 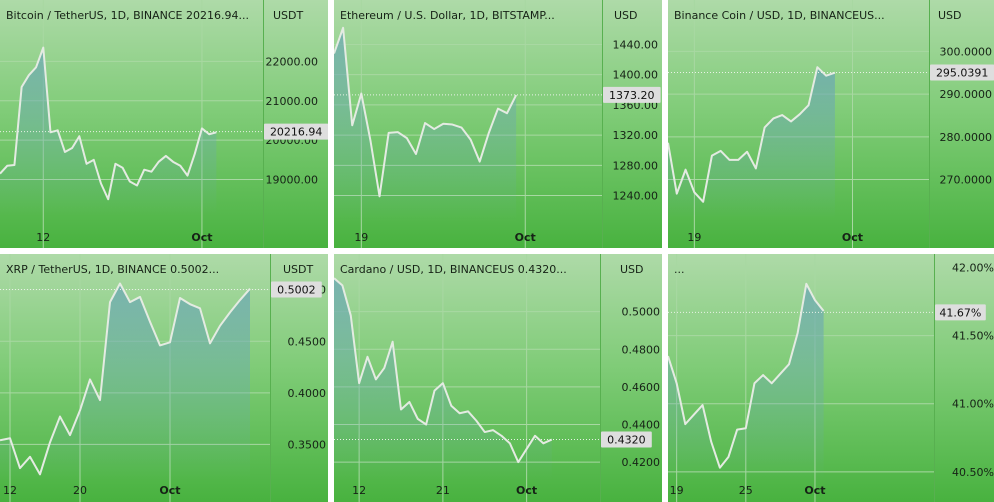 I want to click on y-tick-label: 1240.00, so click(x=636, y=196).